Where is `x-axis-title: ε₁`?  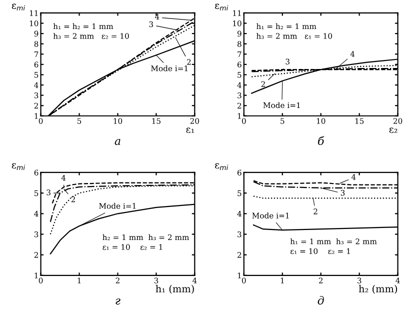
x-axis-title: ε₁ is located at coordinates (190, 130).